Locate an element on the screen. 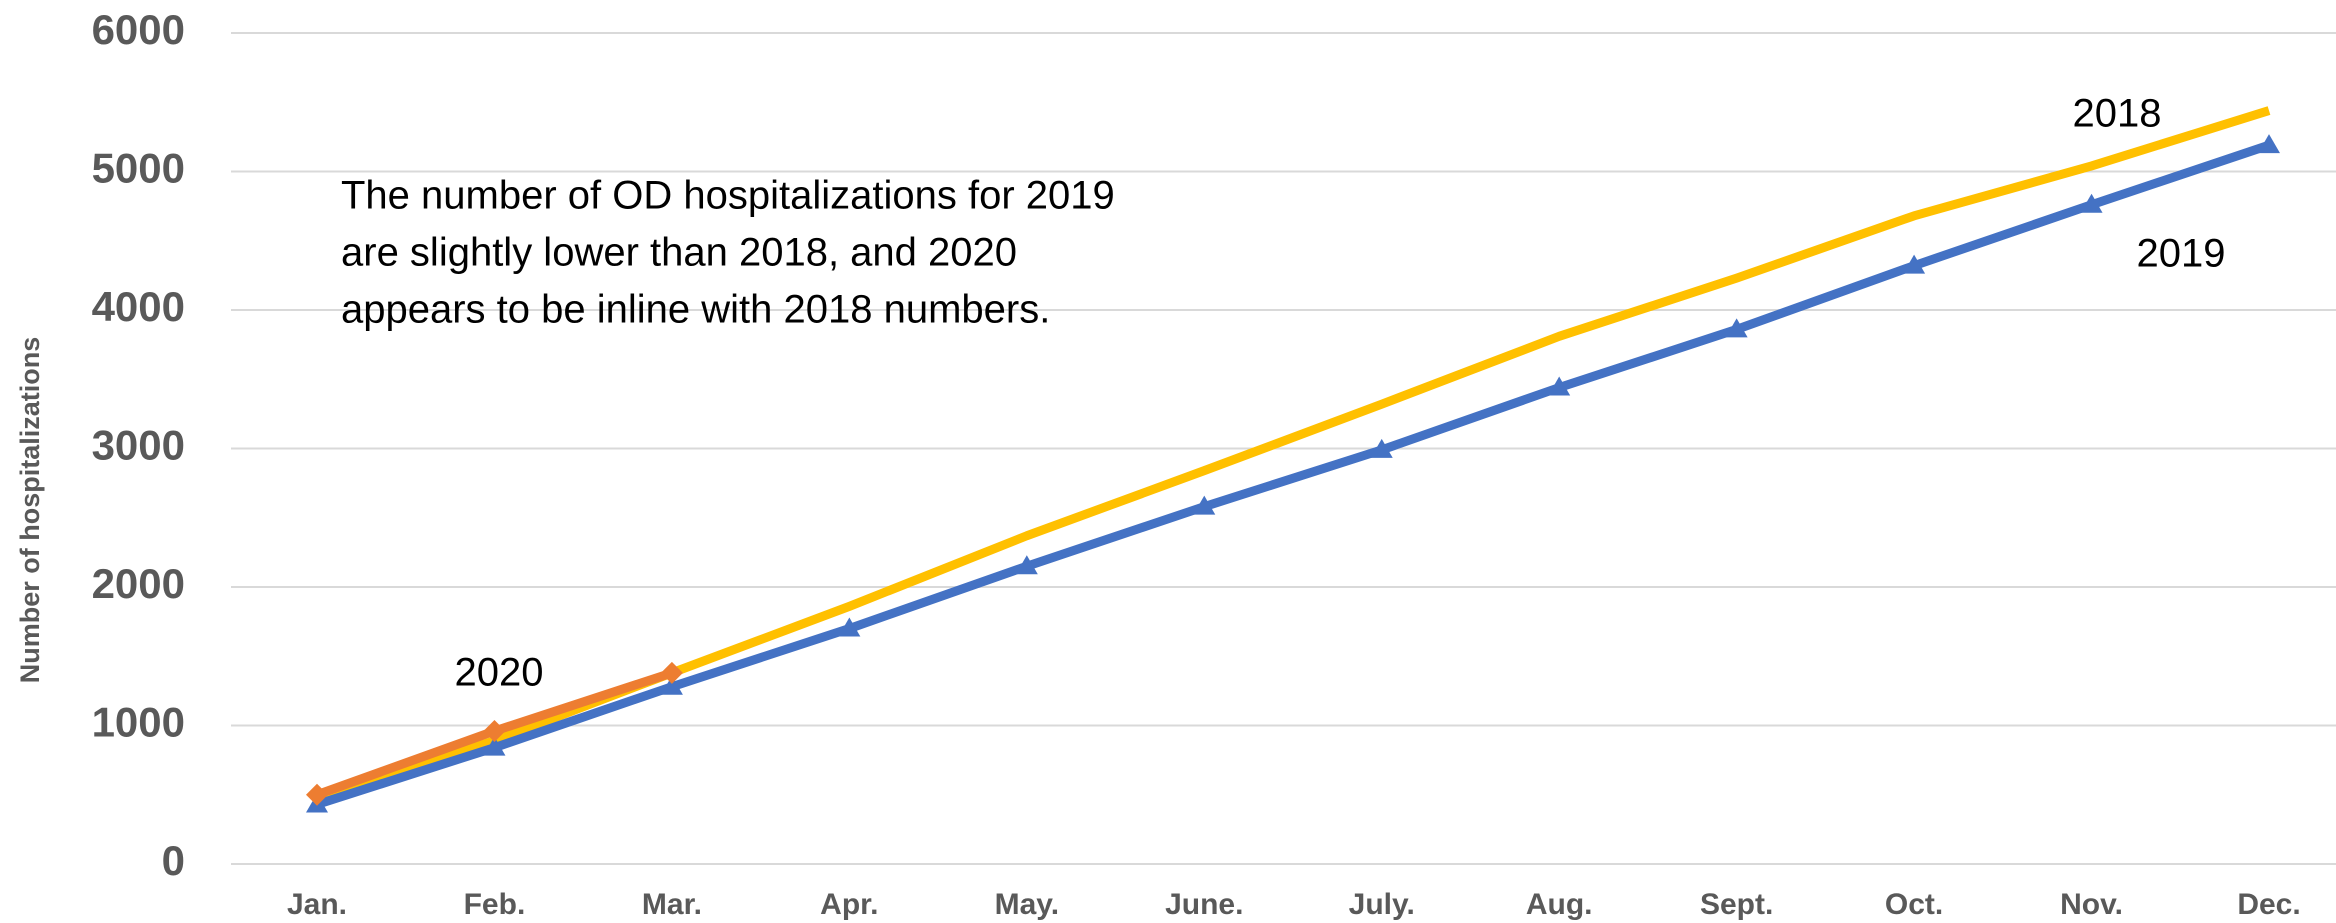 The height and width of the screenshot is (923, 2336). series-label: 2019 is located at coordinates (2181, 254).